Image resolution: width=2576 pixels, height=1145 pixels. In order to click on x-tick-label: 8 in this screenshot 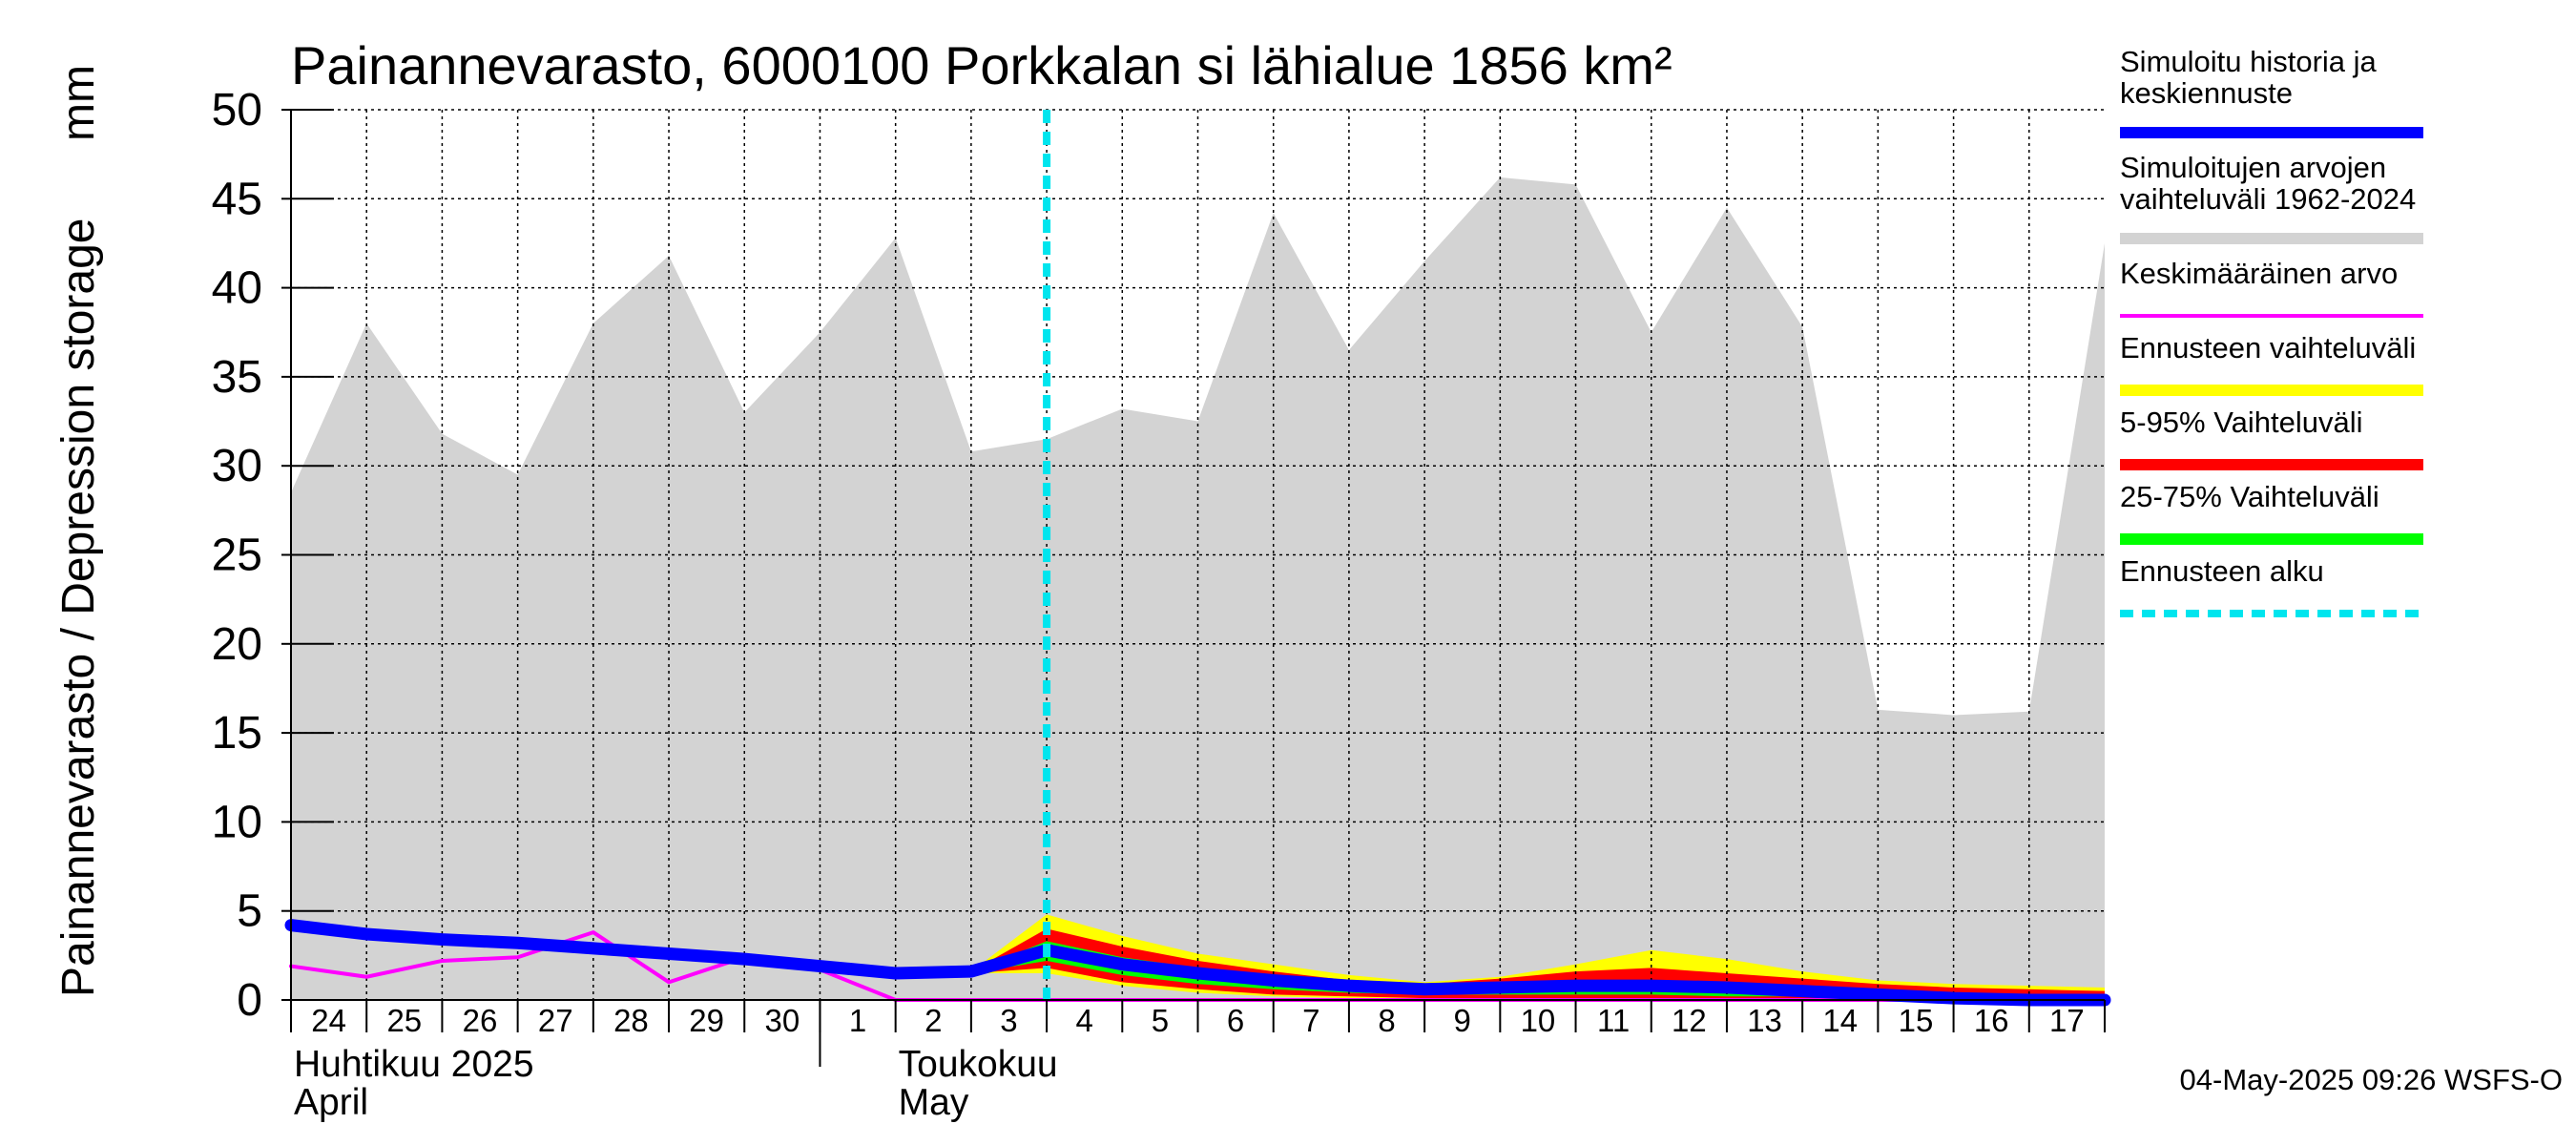, I will do `click(1386, 1021)`.